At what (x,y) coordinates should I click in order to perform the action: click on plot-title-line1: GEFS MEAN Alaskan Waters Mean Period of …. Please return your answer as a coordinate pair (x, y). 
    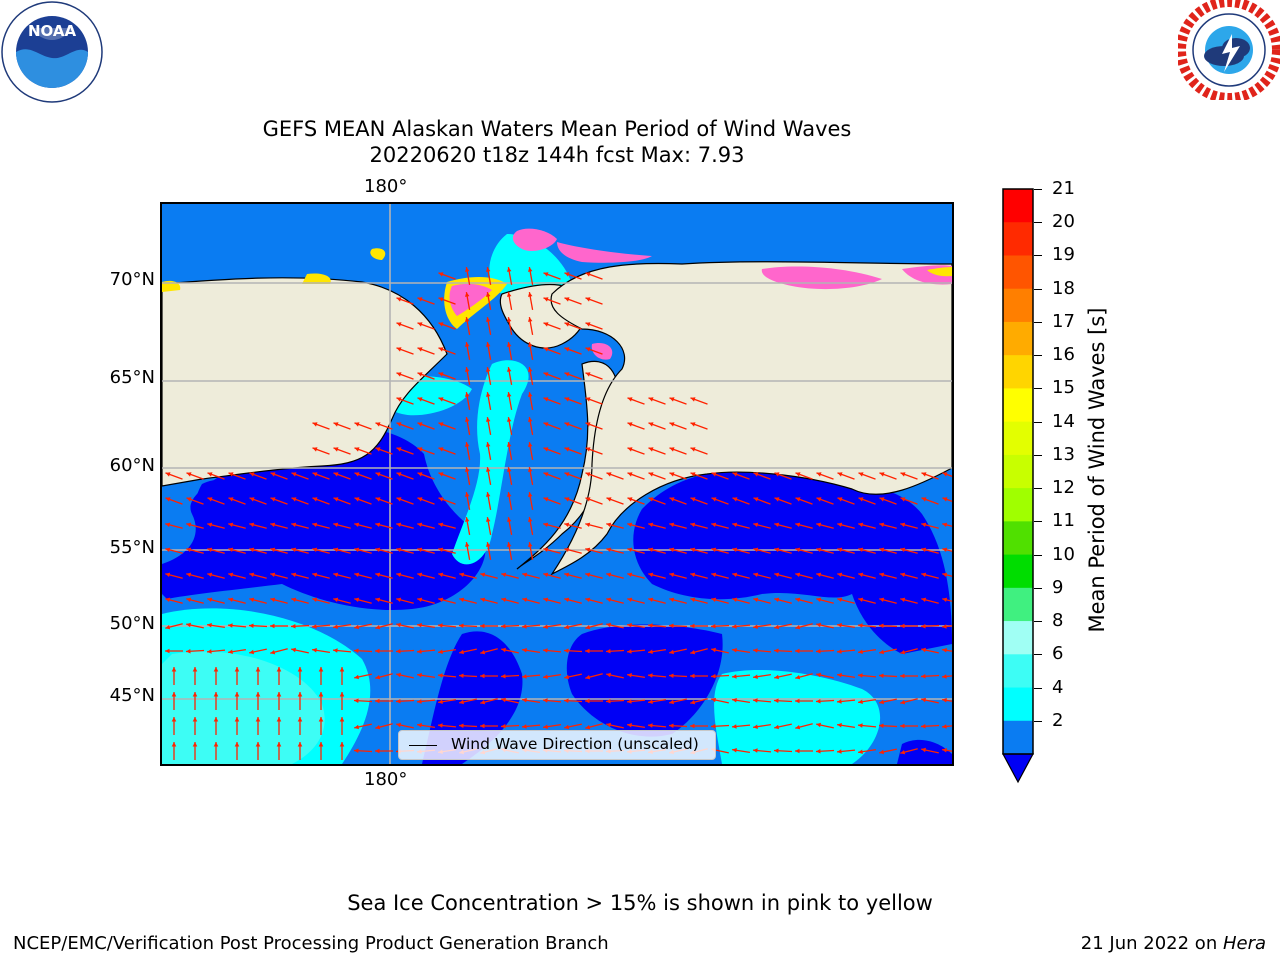
    Looking at the image, I should click on (557, 129).